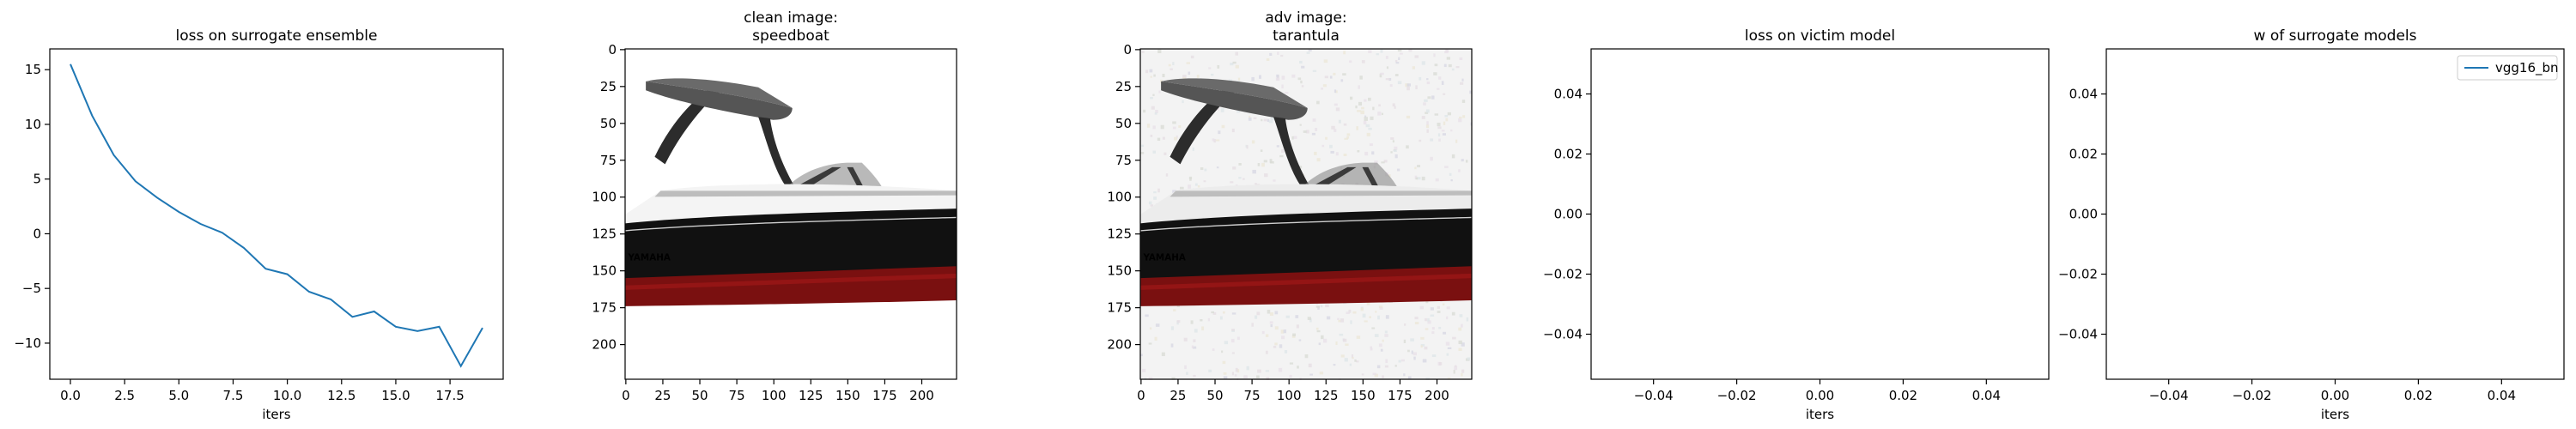 This screenshot has height=429, width=2576. What do you see at coordinates (276, 215) in the screenshot?
I see `series-line` at bounding box center [276, 215].